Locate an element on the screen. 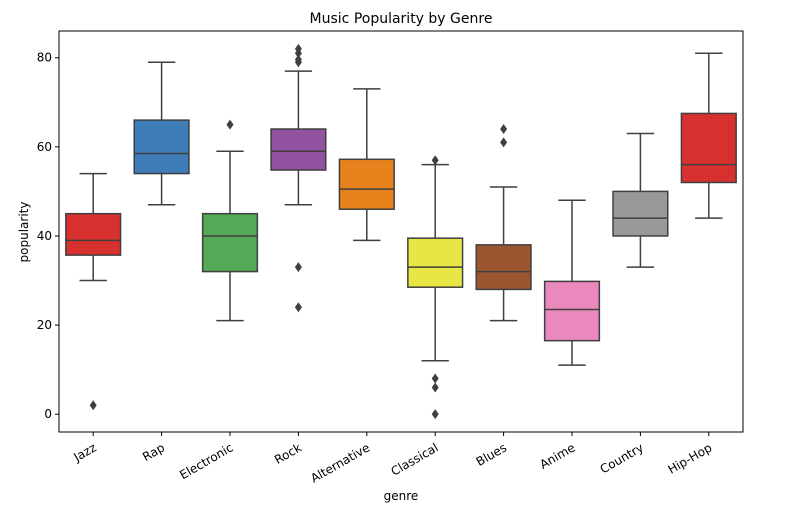  box-alternative is located at coordinates (366, 184).